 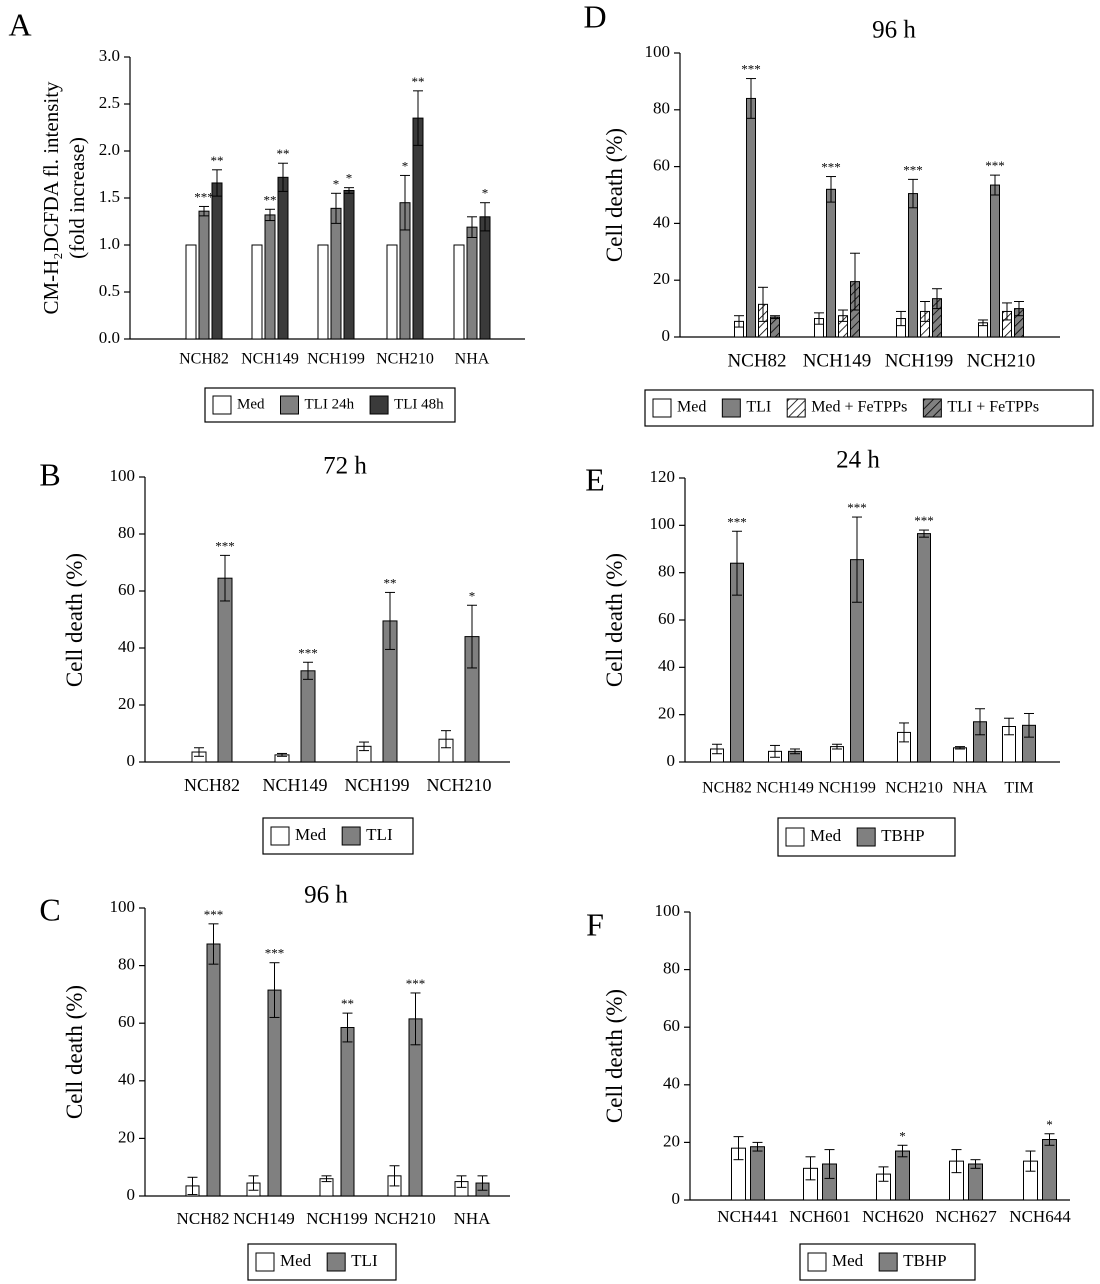 What do you see at coordinates (330, 404) in the screenshot?
I see `legend-label: TLI 24h` at bounding box center [330, 404].